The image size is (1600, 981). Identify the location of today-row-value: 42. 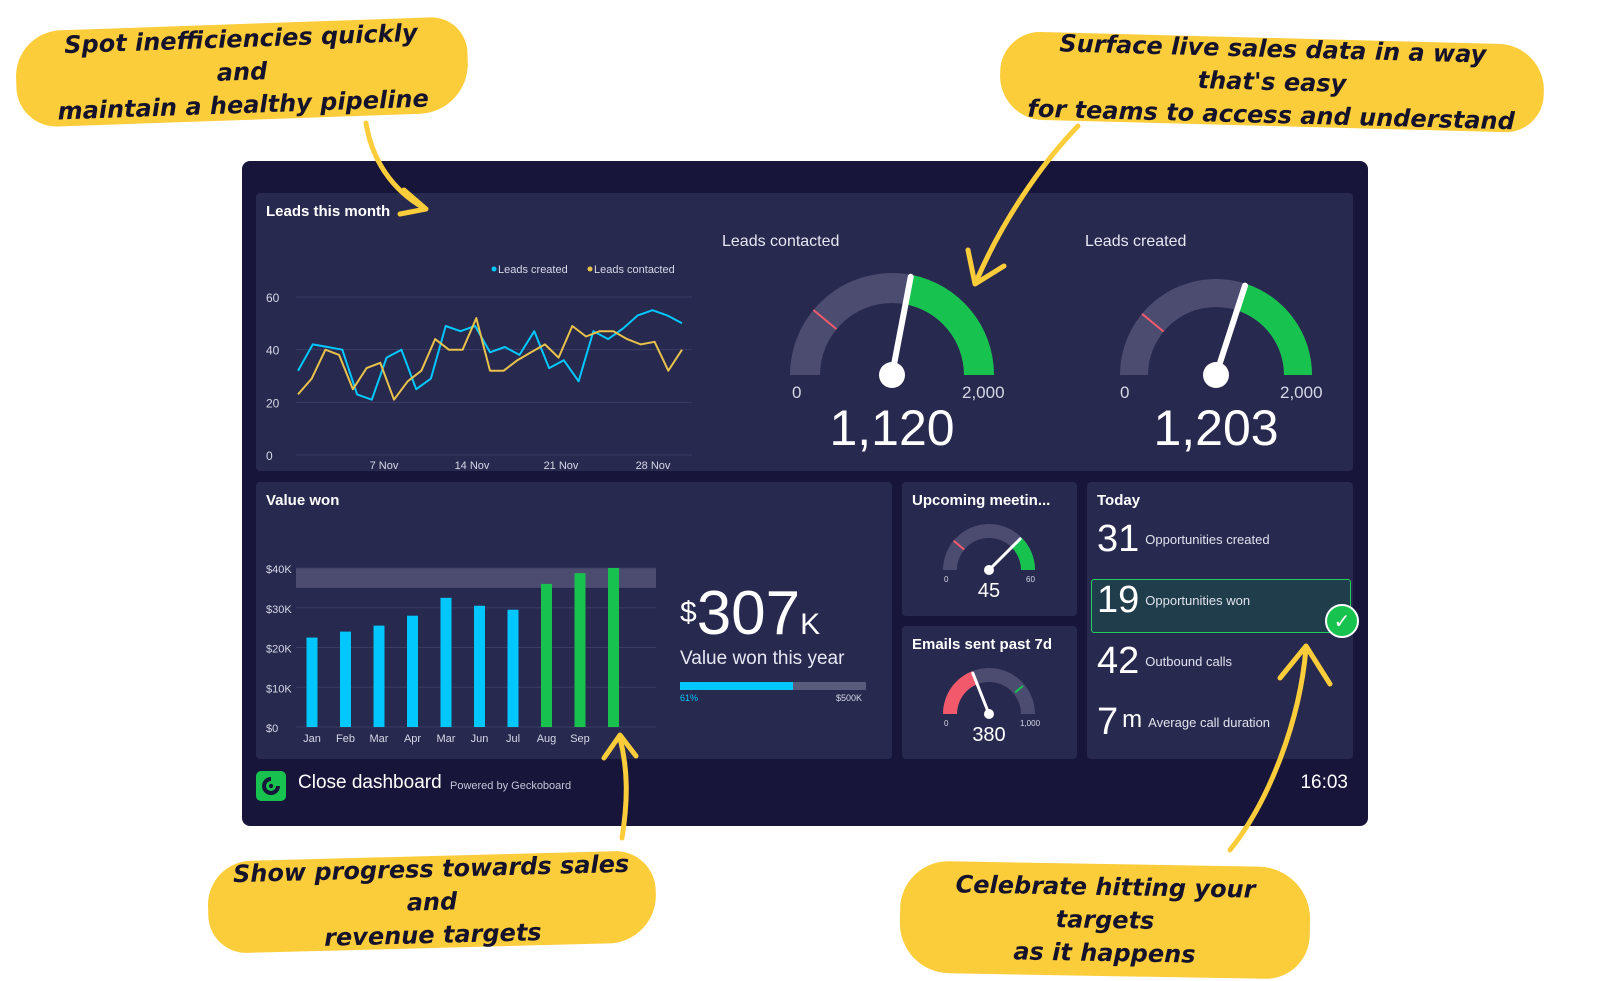
(1118, 661).